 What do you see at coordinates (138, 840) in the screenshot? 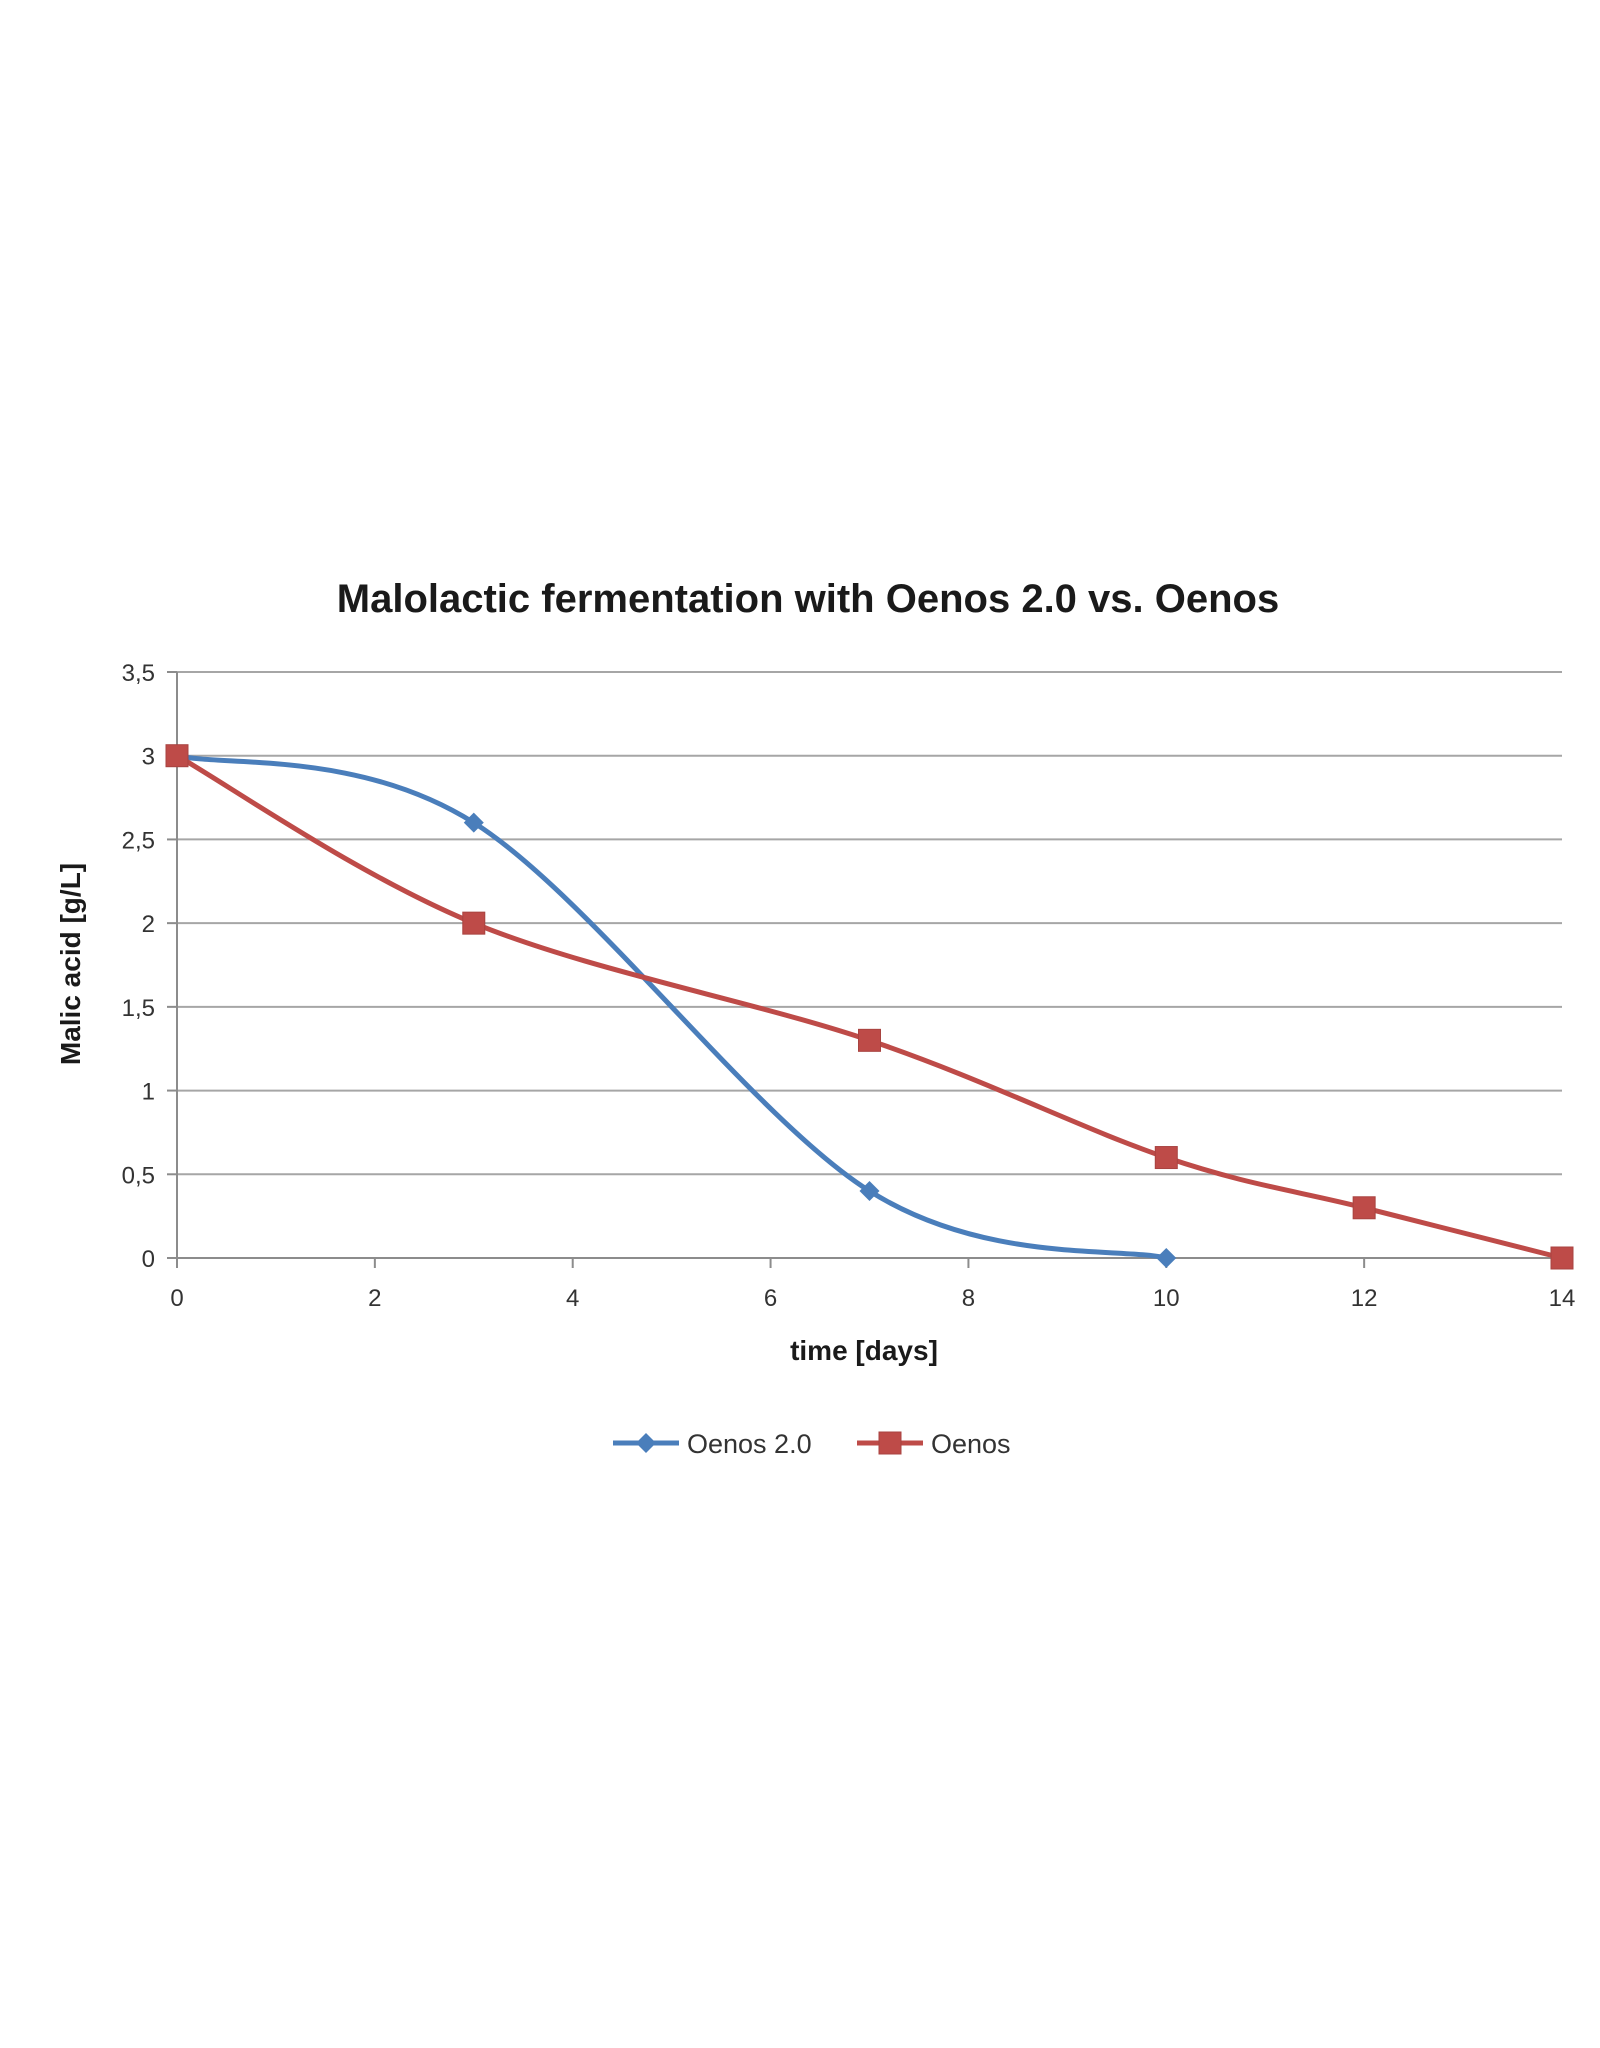
I see `y-tick-label: 2,5` at bounding box center [138, 840].